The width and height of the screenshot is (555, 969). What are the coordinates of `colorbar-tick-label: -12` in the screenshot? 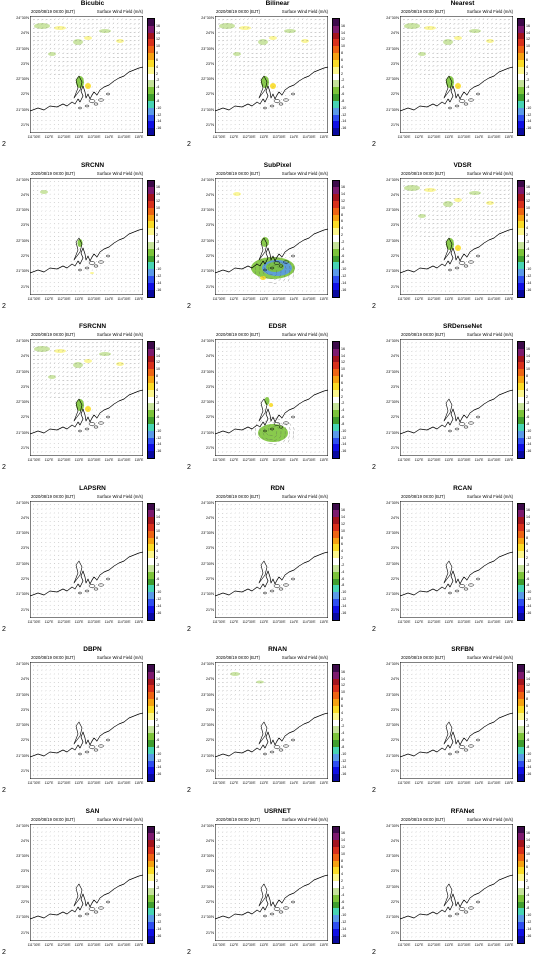 It's located at (159, 922).